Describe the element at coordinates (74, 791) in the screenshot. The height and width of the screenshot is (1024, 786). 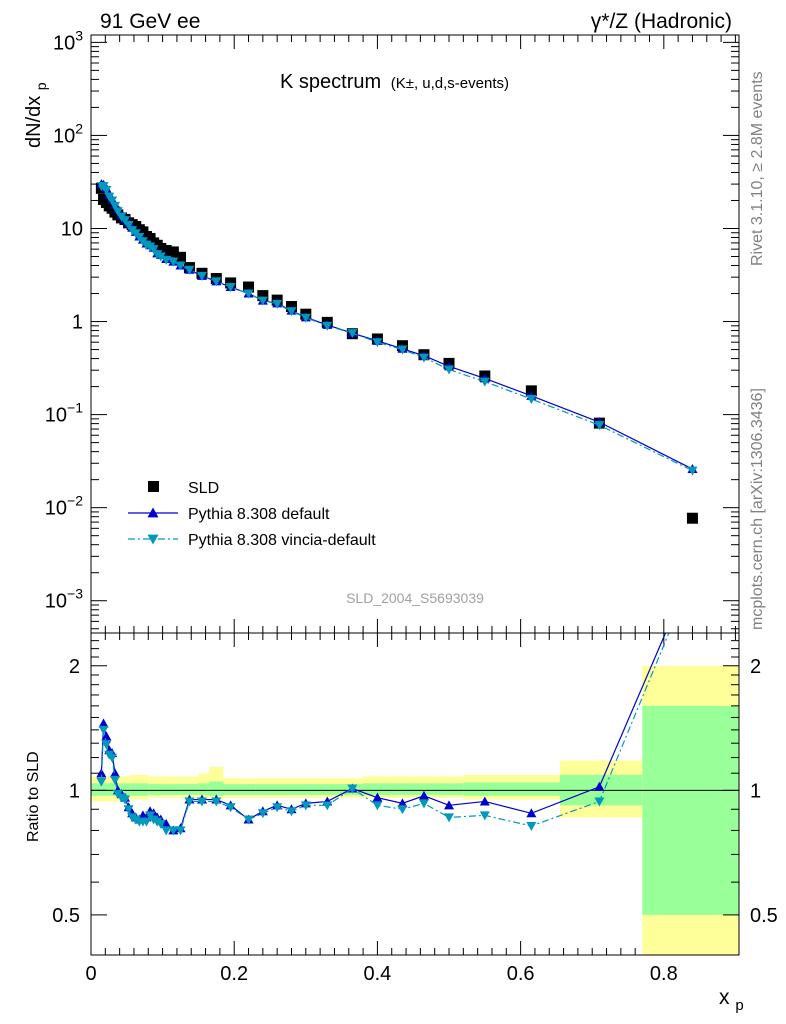
I see `ratio-y-tick-label: 1` at that location.